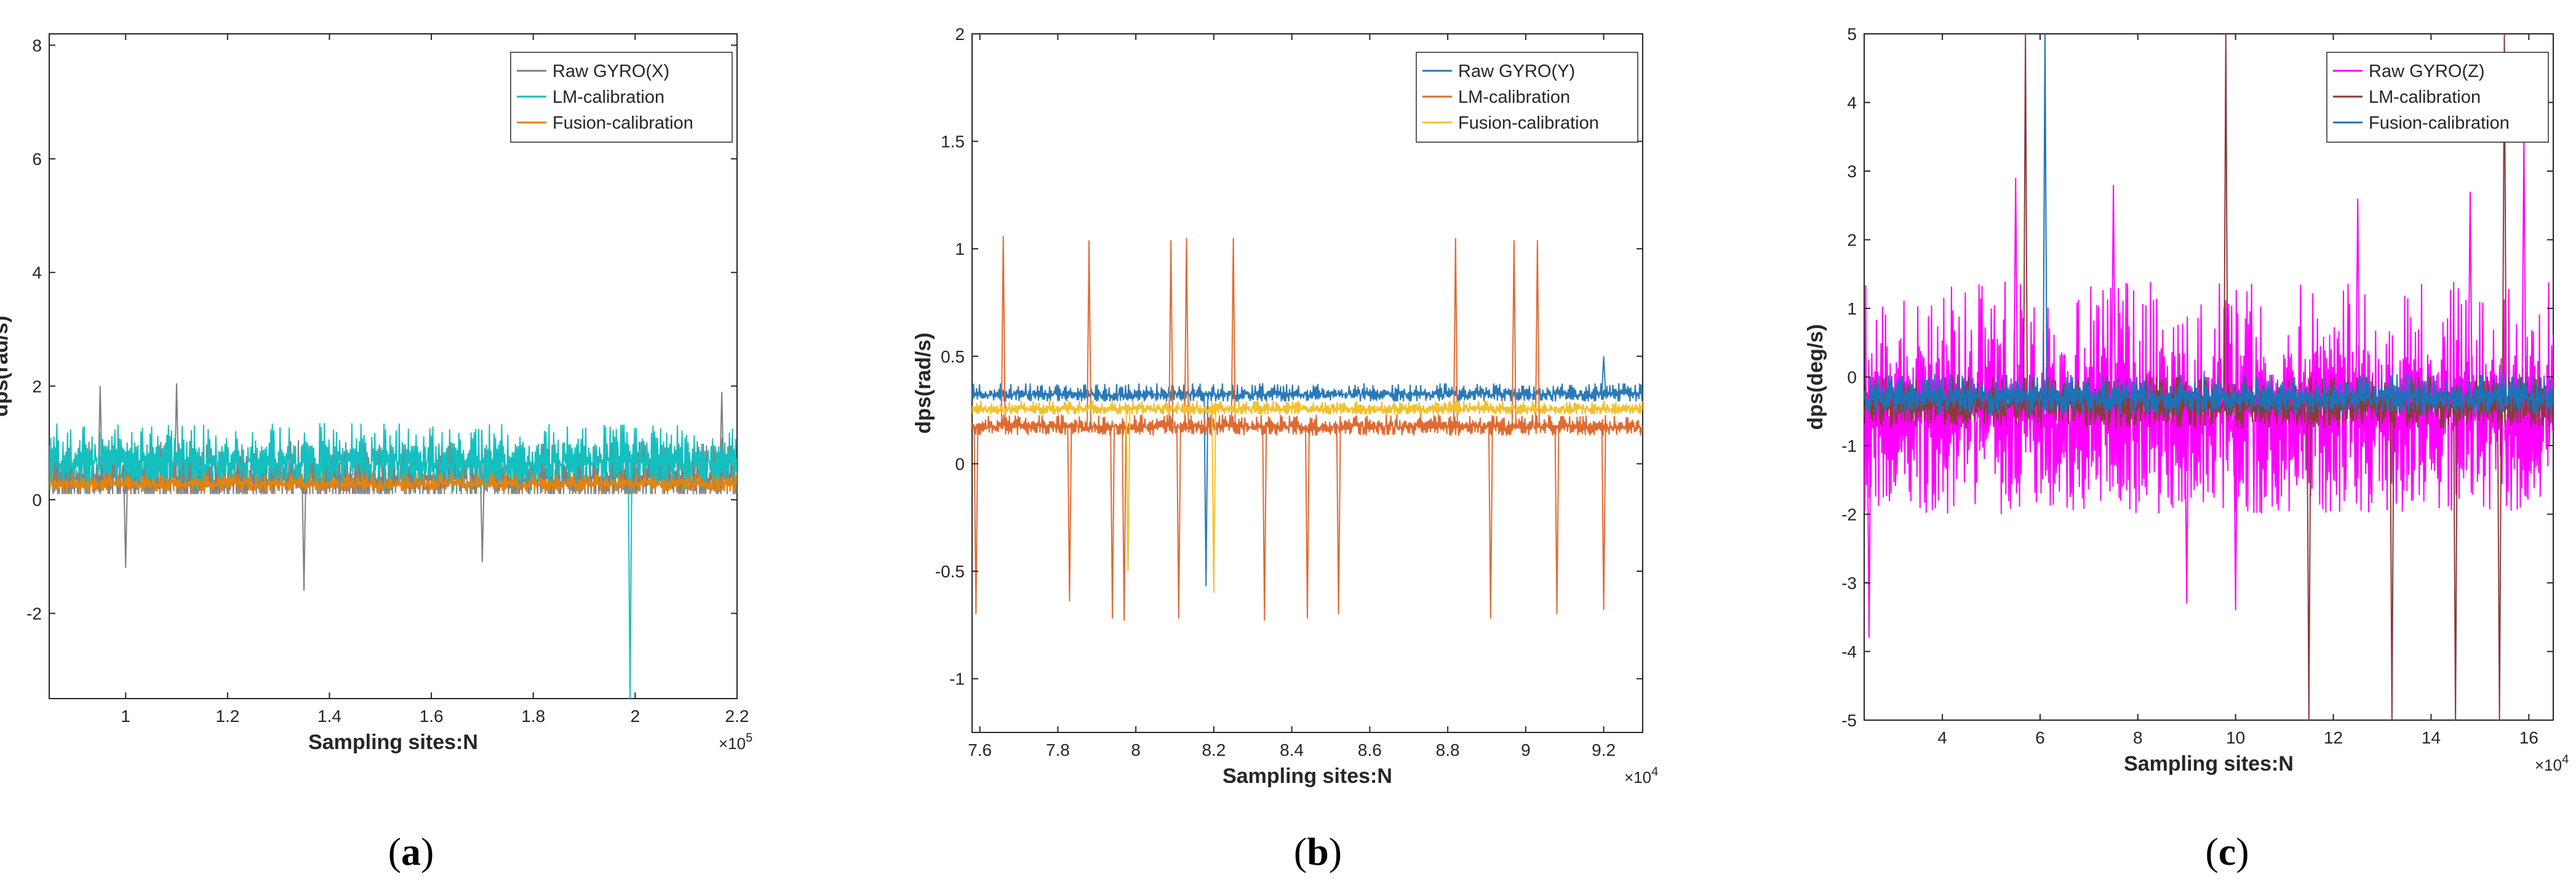 The width and height of the screenshot is (2576, 890). Describe the element at coordinates (1604, 750) in the screenshot. I see `x-tick-label: 9.2` at that location.